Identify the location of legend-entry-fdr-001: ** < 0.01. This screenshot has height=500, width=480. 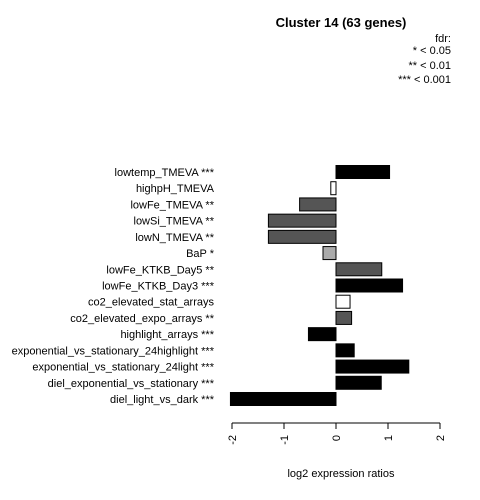
(429, 66).